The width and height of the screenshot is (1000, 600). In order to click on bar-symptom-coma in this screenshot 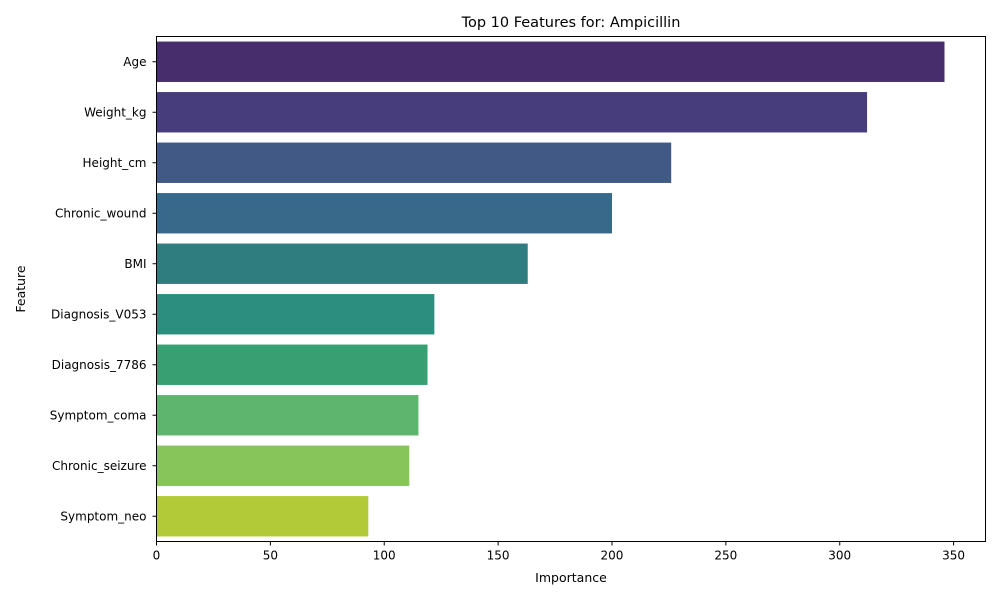, I will do `click(287, 415)`.